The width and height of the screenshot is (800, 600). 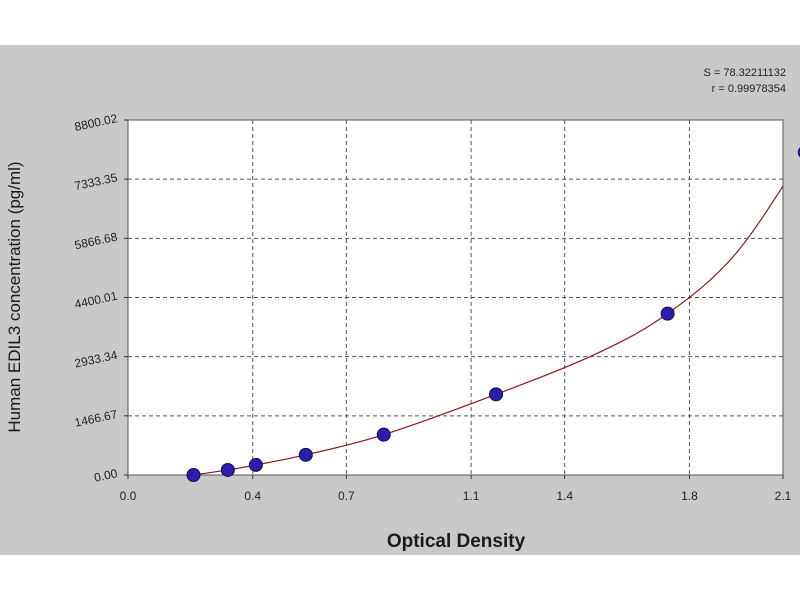 What do you see at coordinates (471, 496) in the screenshot?
I see `x-tick-label: 1.1` at bounding box center [471, 496].